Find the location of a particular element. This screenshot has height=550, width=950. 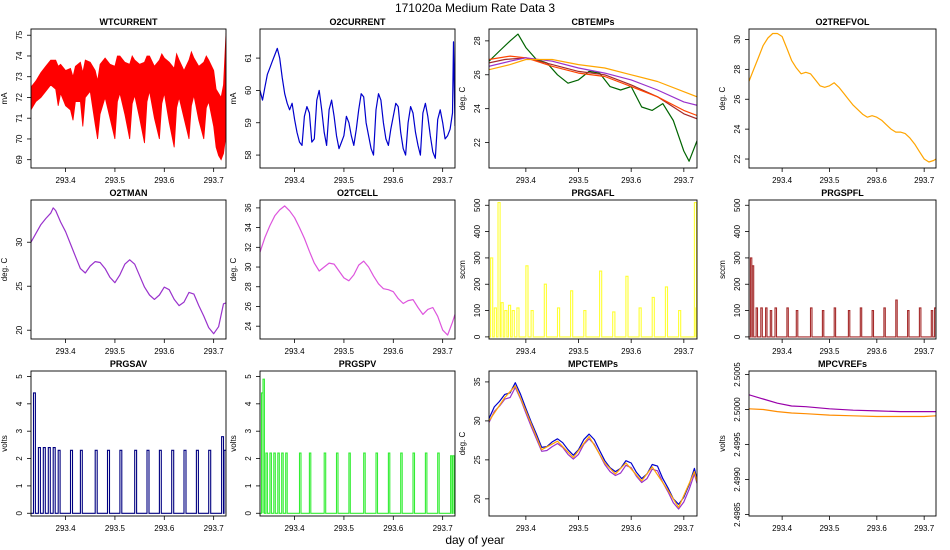

chart-panel-o2tman: O2TMAN deg. C 293.4 293.5 293.6 293.7 20 25 30 is located at coordinates (113, 272).